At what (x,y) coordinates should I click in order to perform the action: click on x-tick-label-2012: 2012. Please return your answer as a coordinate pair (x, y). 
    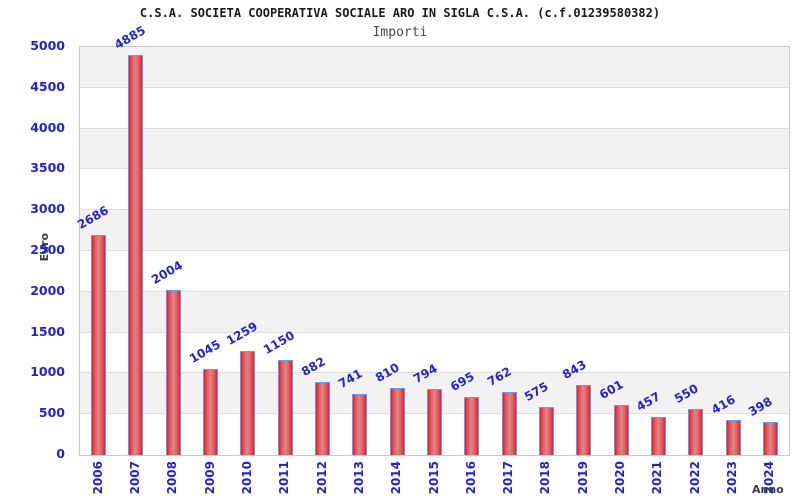
    Looking at the image, I should click on (321, 478).